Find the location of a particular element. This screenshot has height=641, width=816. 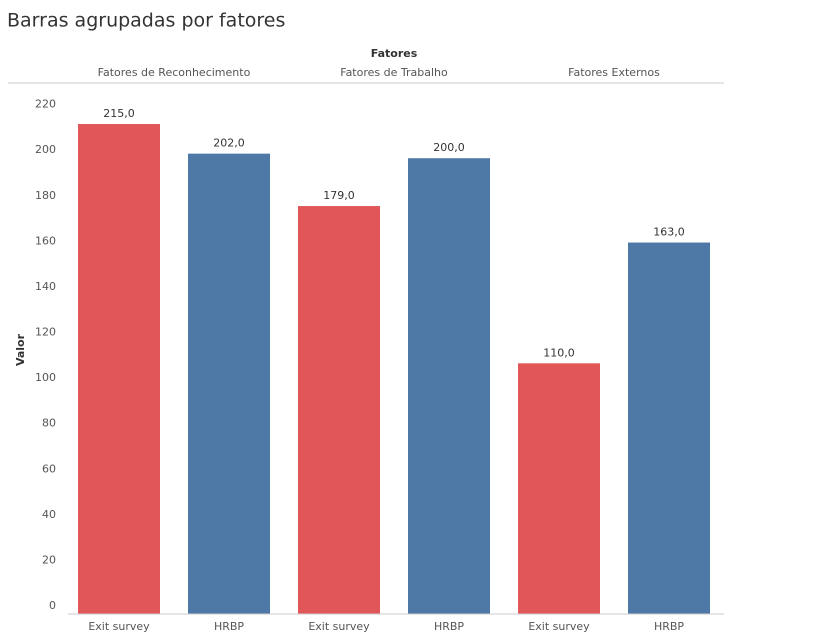

value-label: 215,0 is located at coordinates (119, 113).